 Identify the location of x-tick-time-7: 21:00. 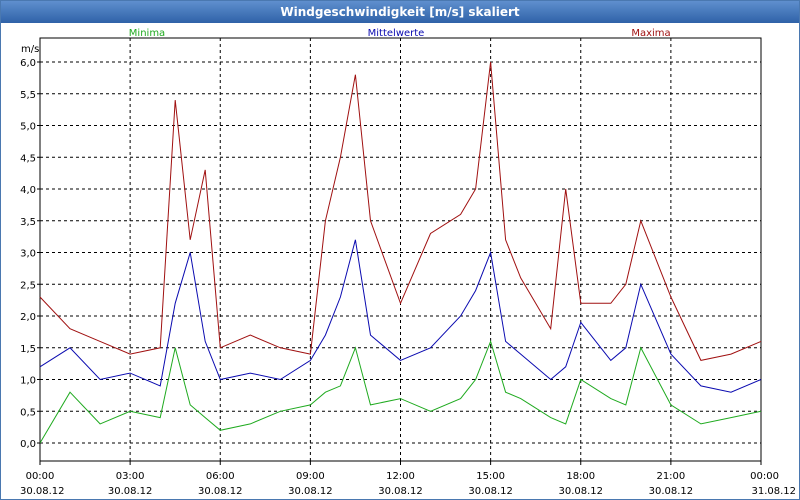
(670, 476).